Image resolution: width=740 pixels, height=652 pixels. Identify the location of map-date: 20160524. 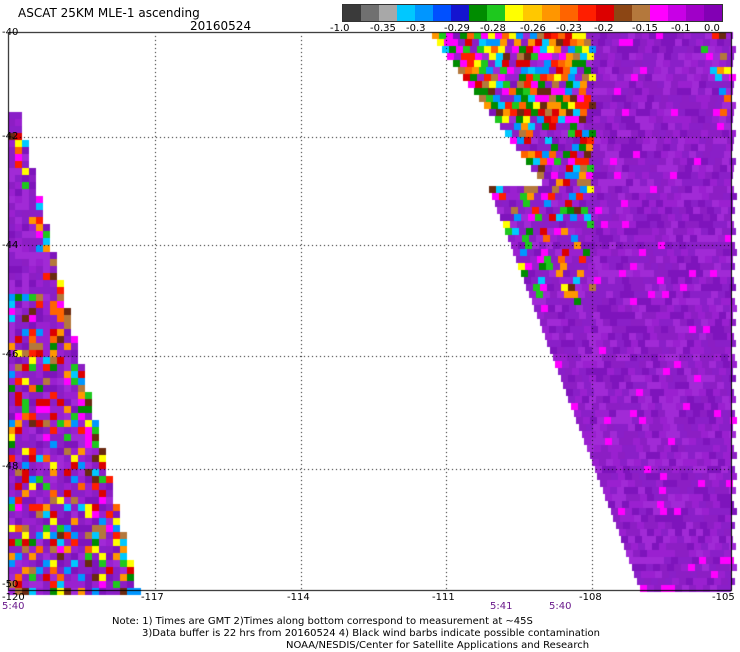
(221, 26).